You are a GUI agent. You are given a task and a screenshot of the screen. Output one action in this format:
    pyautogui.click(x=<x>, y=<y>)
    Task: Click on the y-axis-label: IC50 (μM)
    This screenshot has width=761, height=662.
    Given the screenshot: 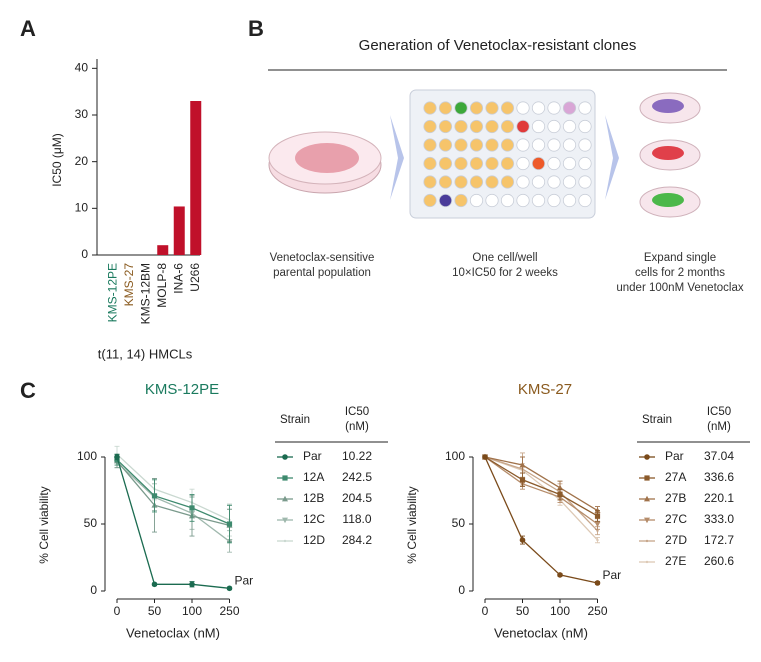 What is the action you would take?
    pyautogui.click(x=57, y=160)
    